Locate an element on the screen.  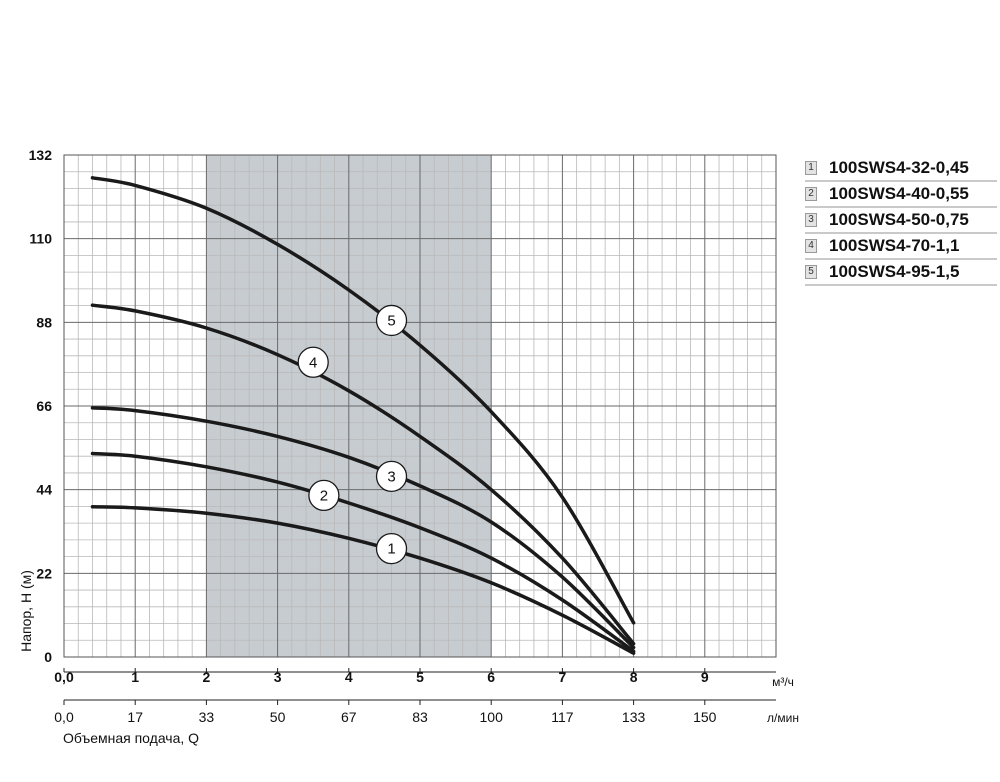
legend-item-number: 2 is located at coordinates (811, 194).